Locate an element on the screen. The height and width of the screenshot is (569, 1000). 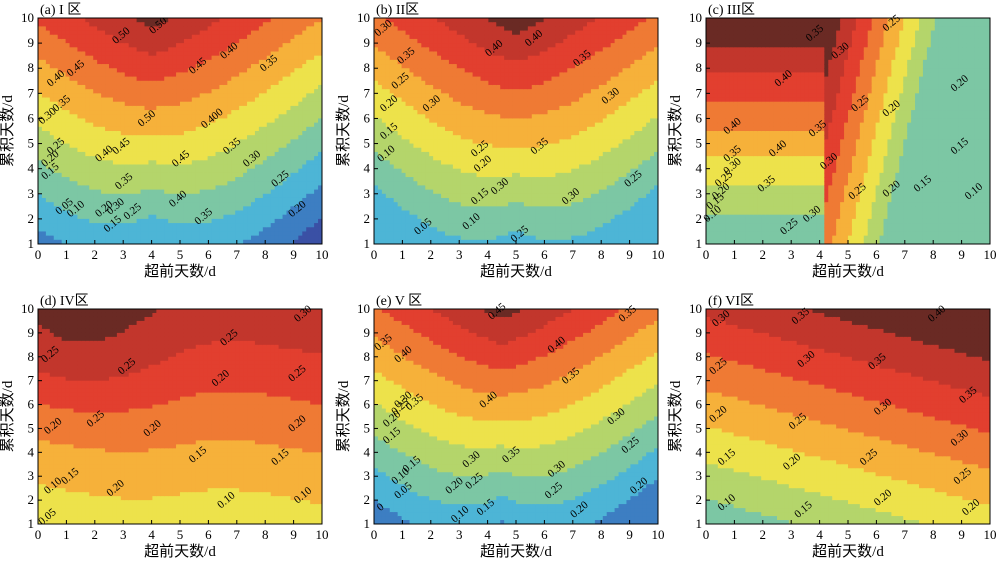
y-tick-label: 5 is located at coordinates (31, 143).